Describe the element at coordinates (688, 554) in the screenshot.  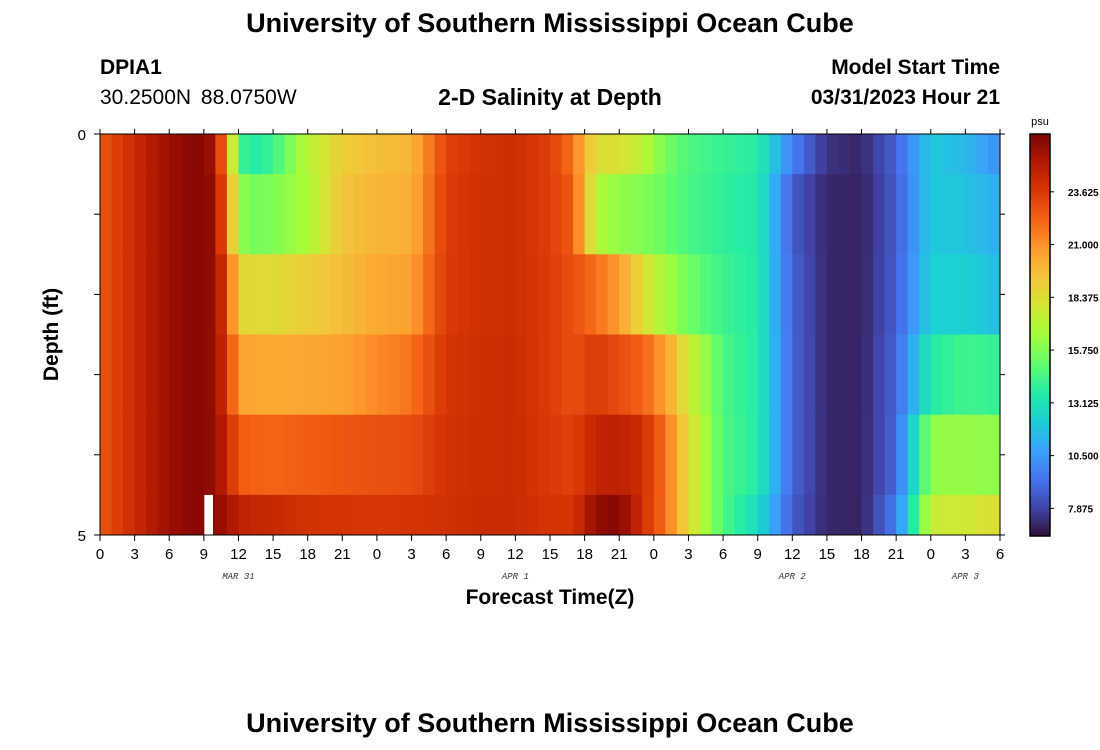
I see `x-tick-label: 3` at that location.